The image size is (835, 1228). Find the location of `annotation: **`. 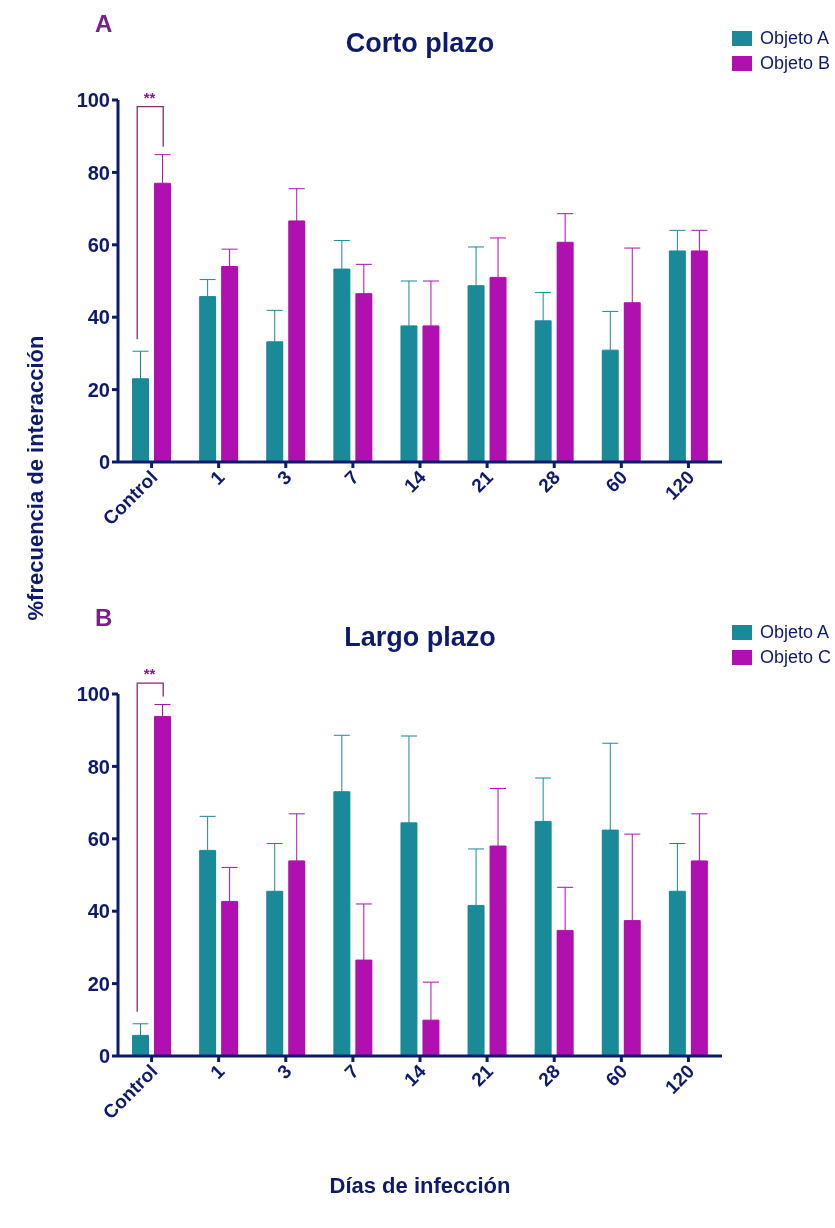

annotation: ** is located at coordinates (149, 97).